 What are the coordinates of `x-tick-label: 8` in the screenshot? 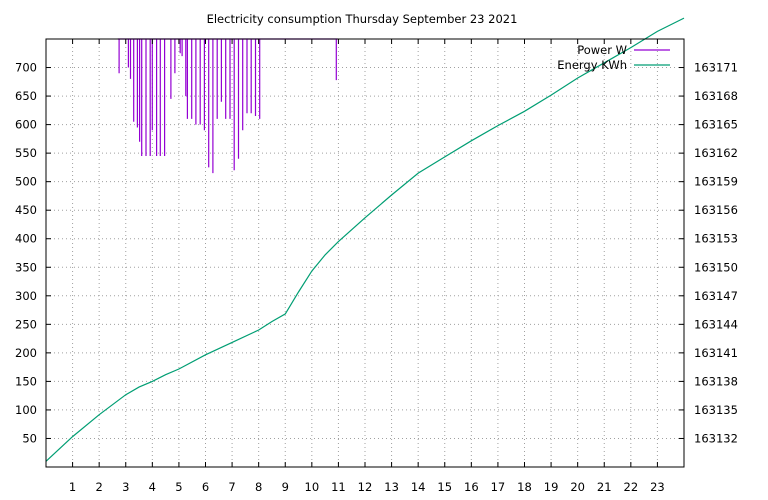 It's located at (258, 487).